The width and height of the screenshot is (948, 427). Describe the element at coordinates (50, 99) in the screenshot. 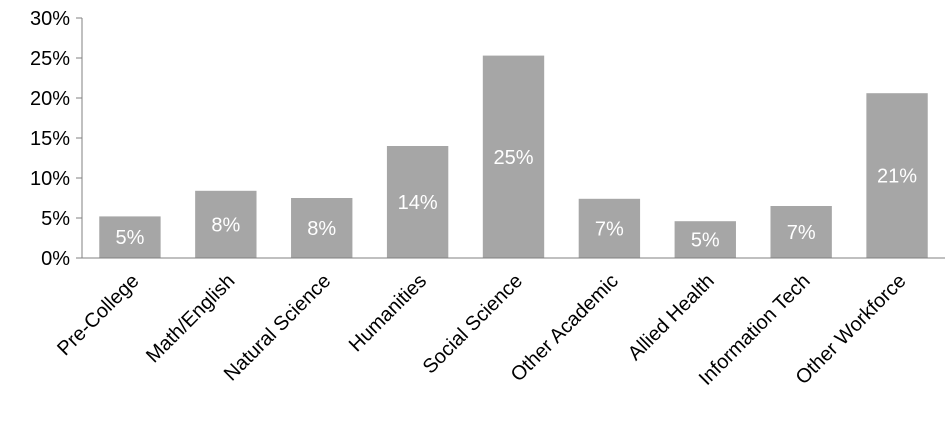

I see `y-tick-label: 20%` at that location.